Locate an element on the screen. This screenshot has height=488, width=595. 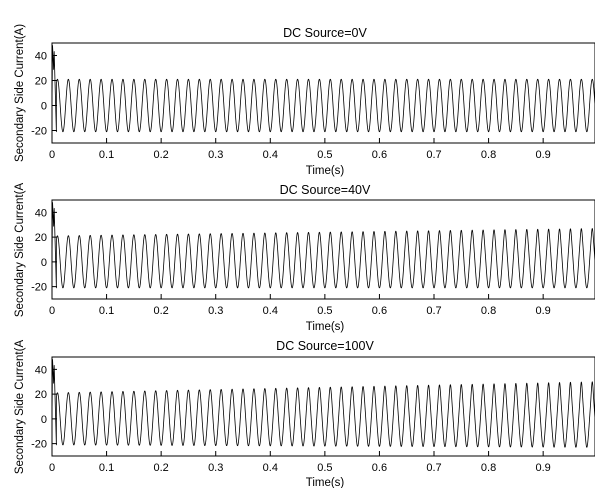
subplot-2-ylabel: Secondary Side Current(A is located at coordinates (20, 250).